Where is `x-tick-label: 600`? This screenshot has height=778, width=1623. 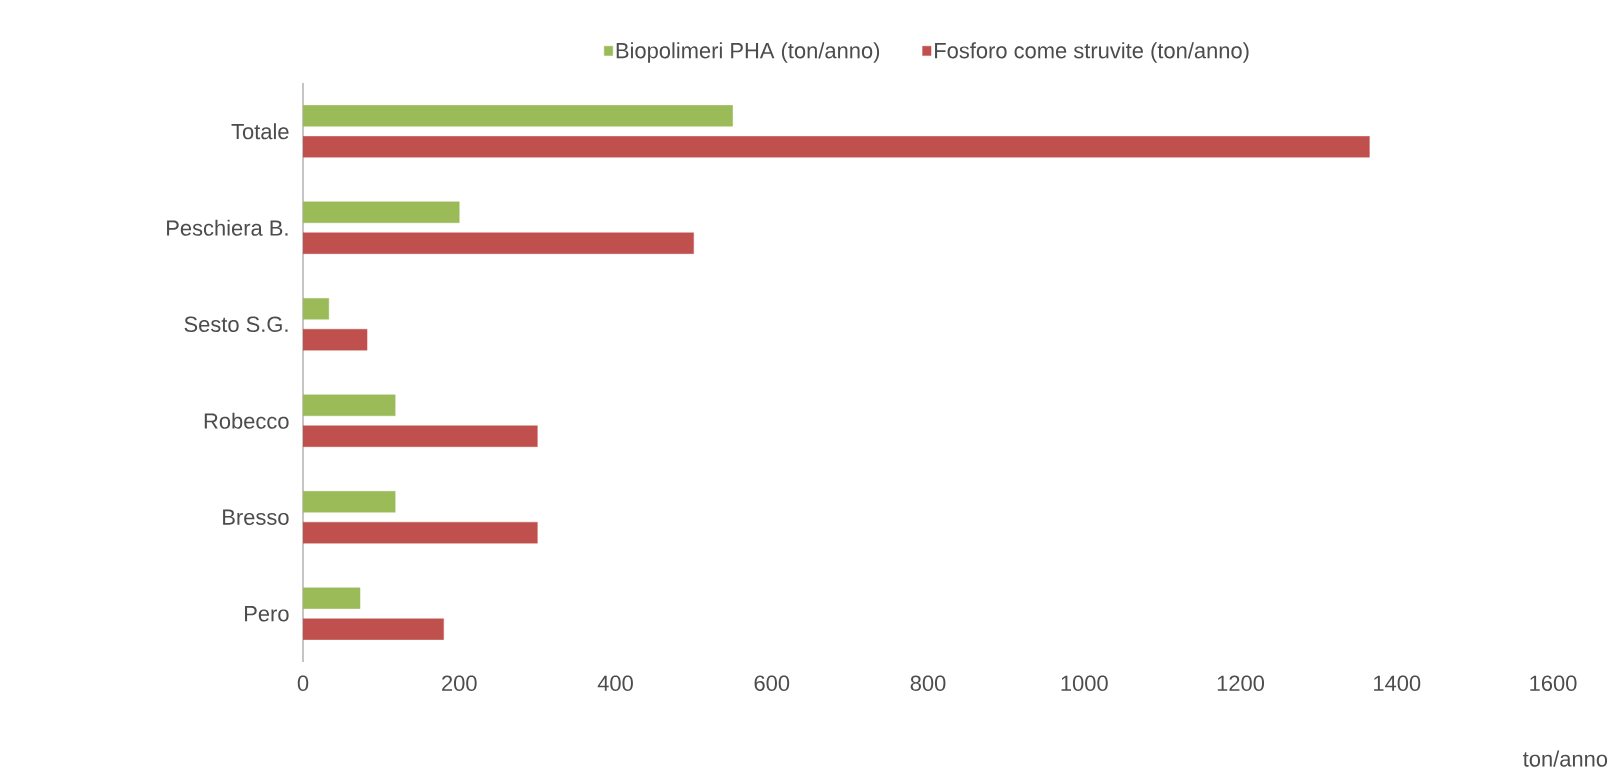
x-tick-label: 600 is located at coordinates (772, 683).